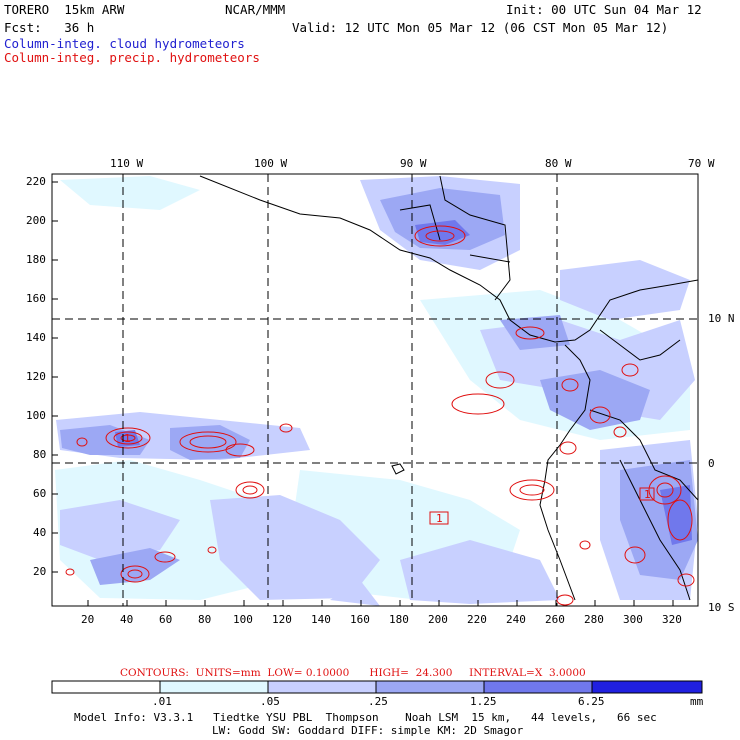  I want to click on lat-label: 10 S, so click(721, 607).